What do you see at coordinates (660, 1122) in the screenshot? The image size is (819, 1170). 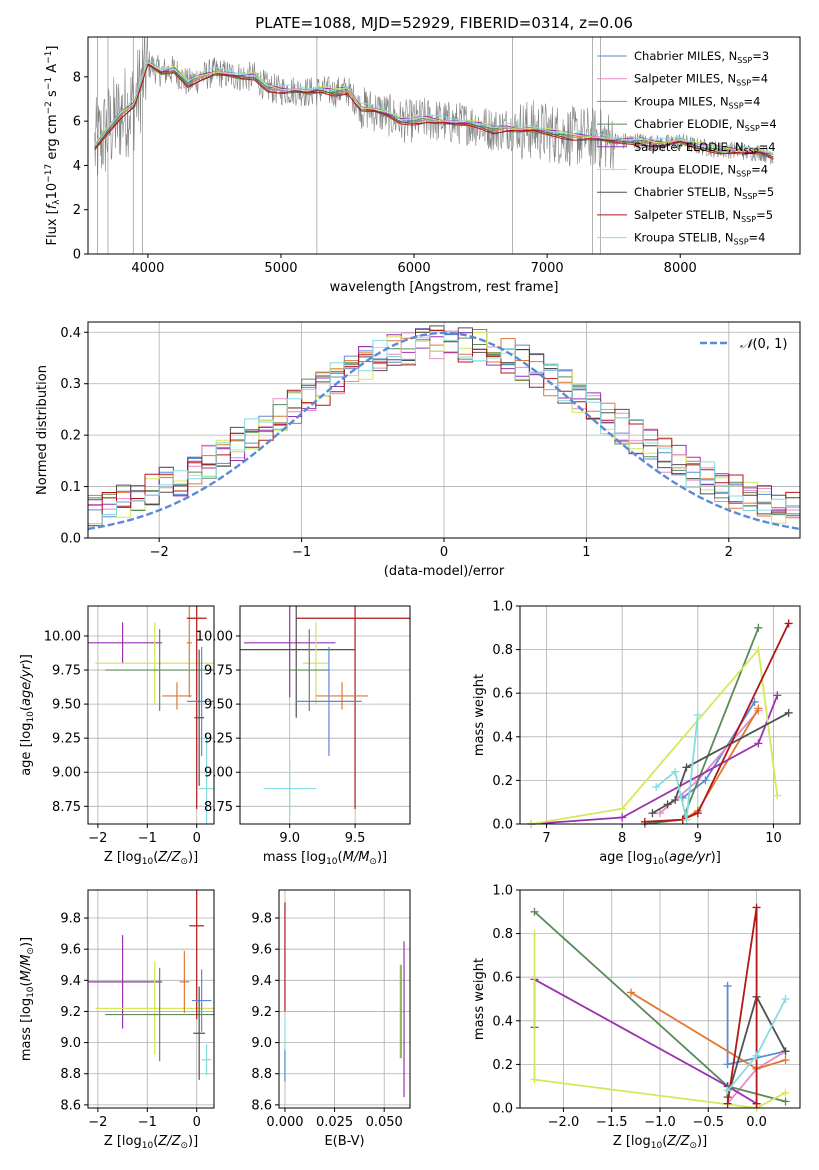 I see `x-tick-label: −1.0` at bounding box center [660, 1122].